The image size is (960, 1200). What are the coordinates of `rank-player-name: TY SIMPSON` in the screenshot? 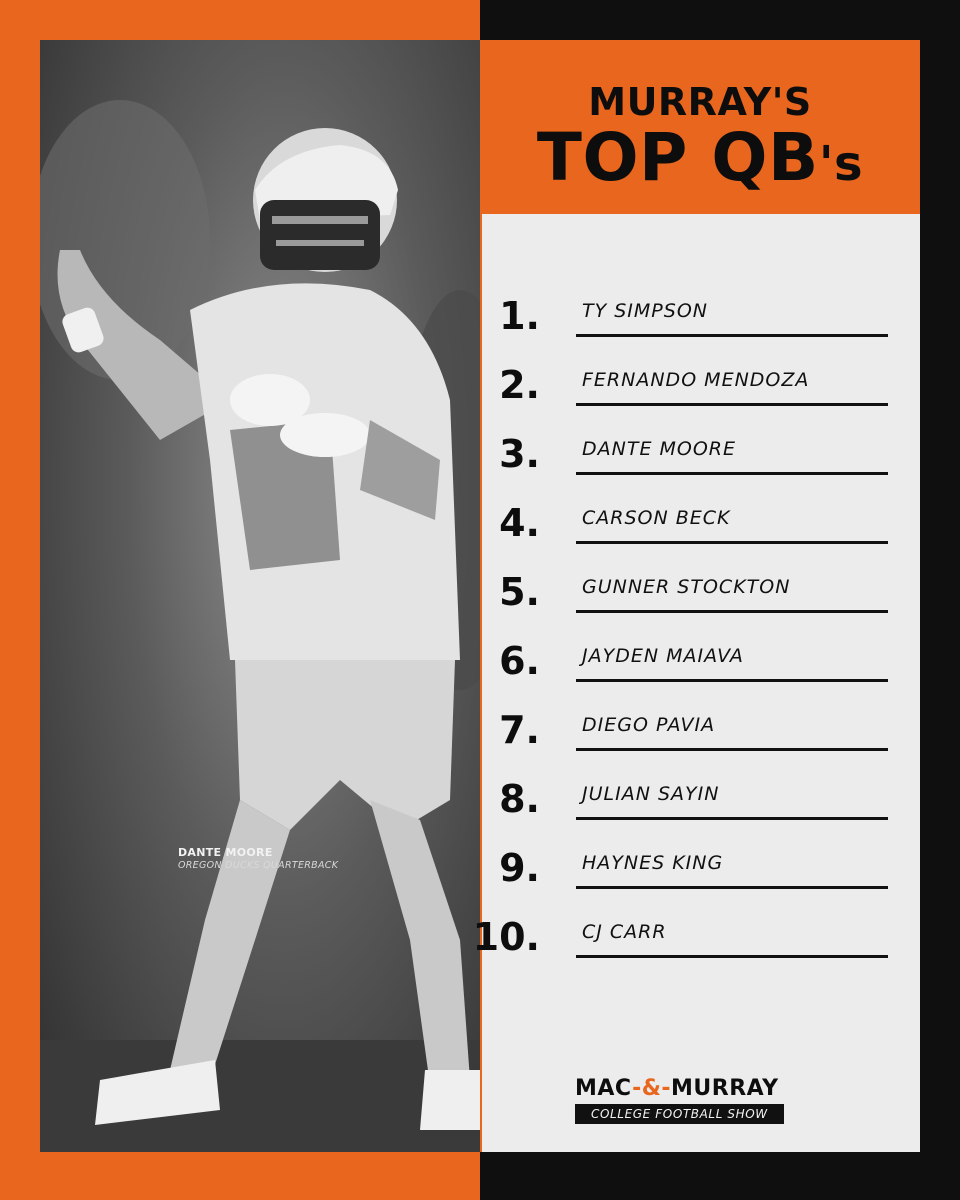 It's located at (645, 311).